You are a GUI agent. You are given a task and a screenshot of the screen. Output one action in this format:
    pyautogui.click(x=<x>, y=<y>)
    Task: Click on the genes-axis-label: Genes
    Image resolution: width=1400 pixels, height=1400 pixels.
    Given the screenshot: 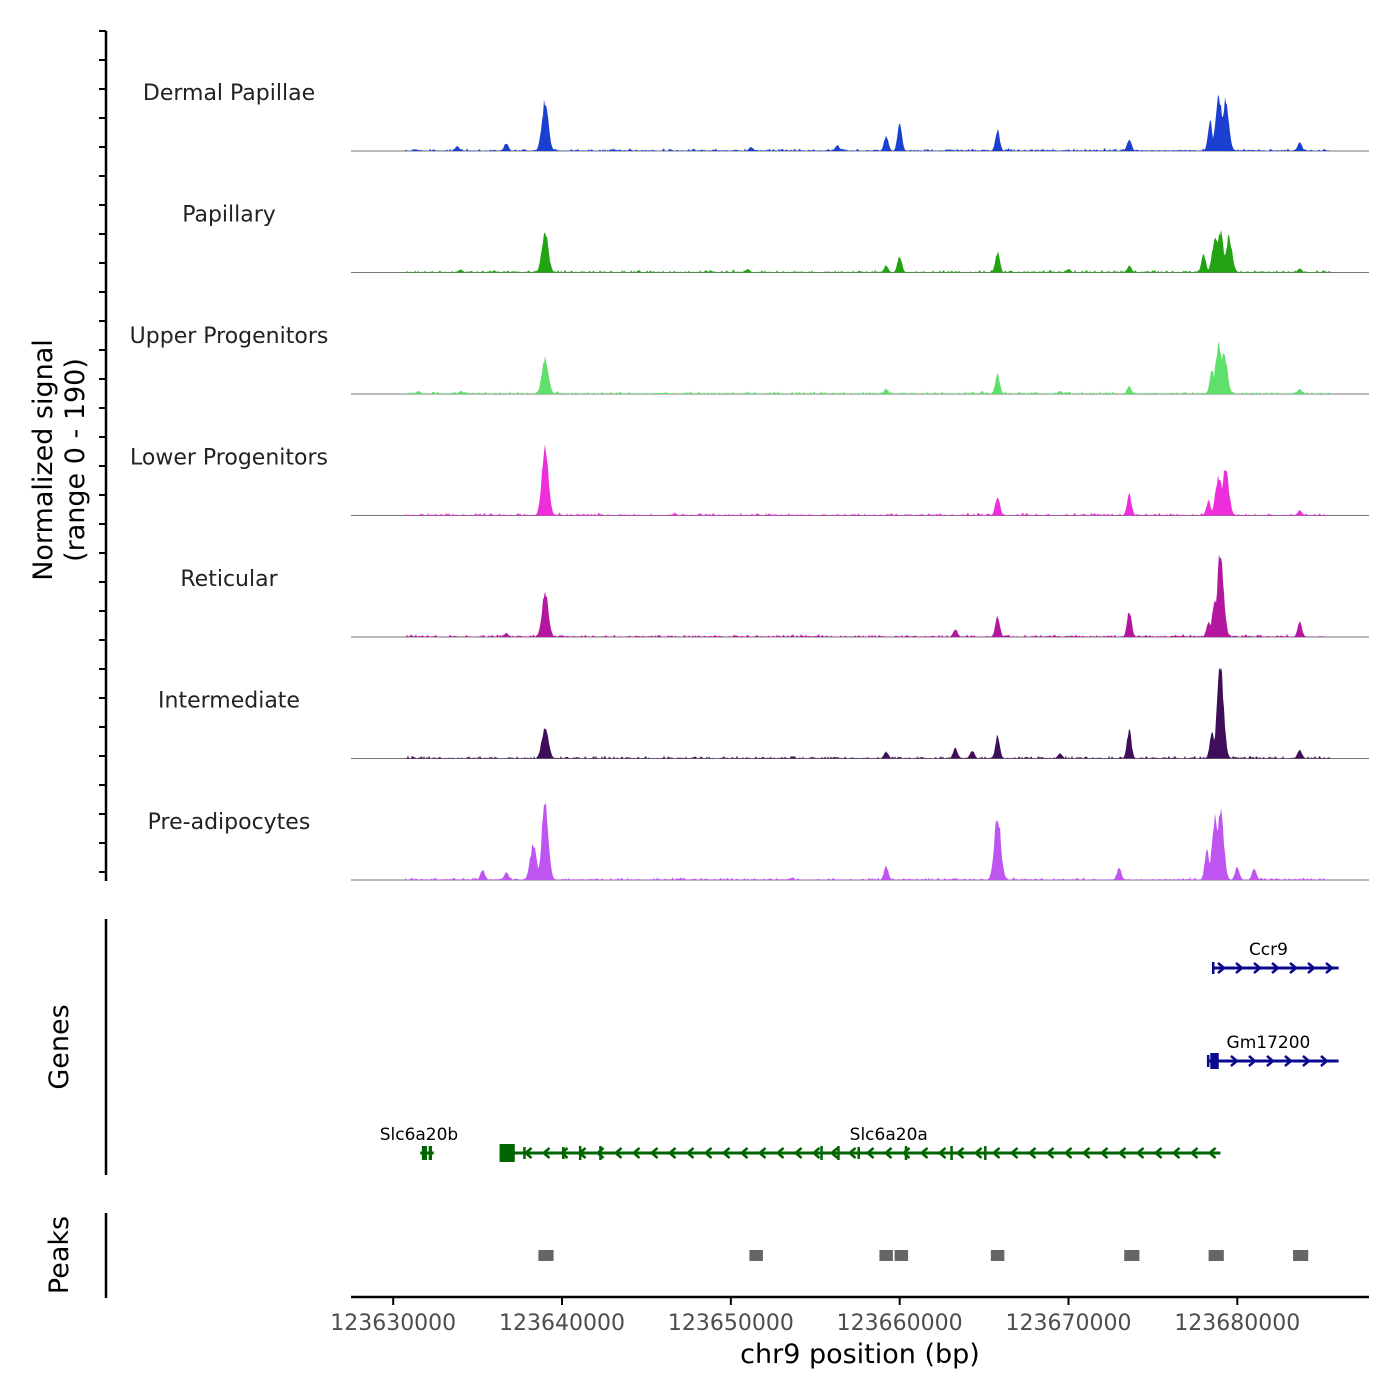 What is the action you would take?
    pyautogui.click(x=59, y=1046)
    